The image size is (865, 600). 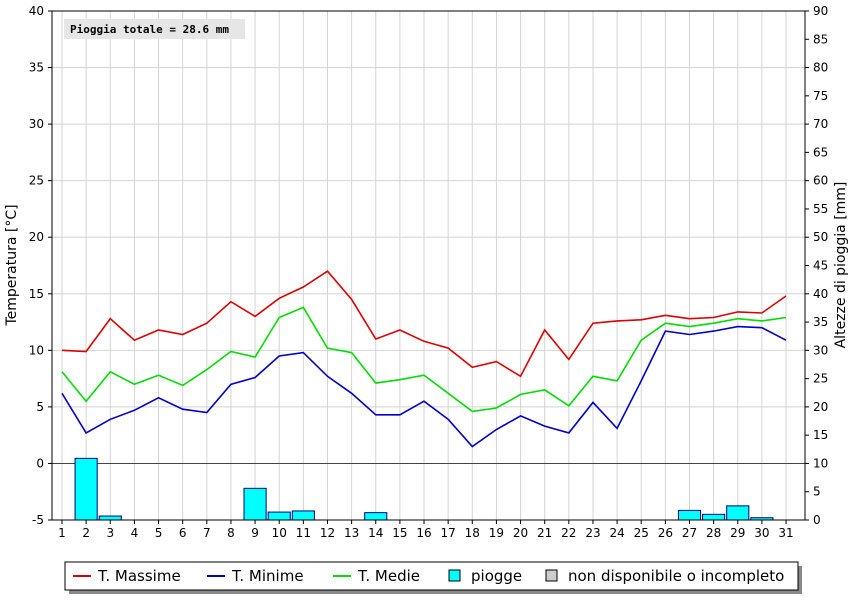 I want to click on left-axis-title: Temperatura [°C], so click(x=12, y=265).